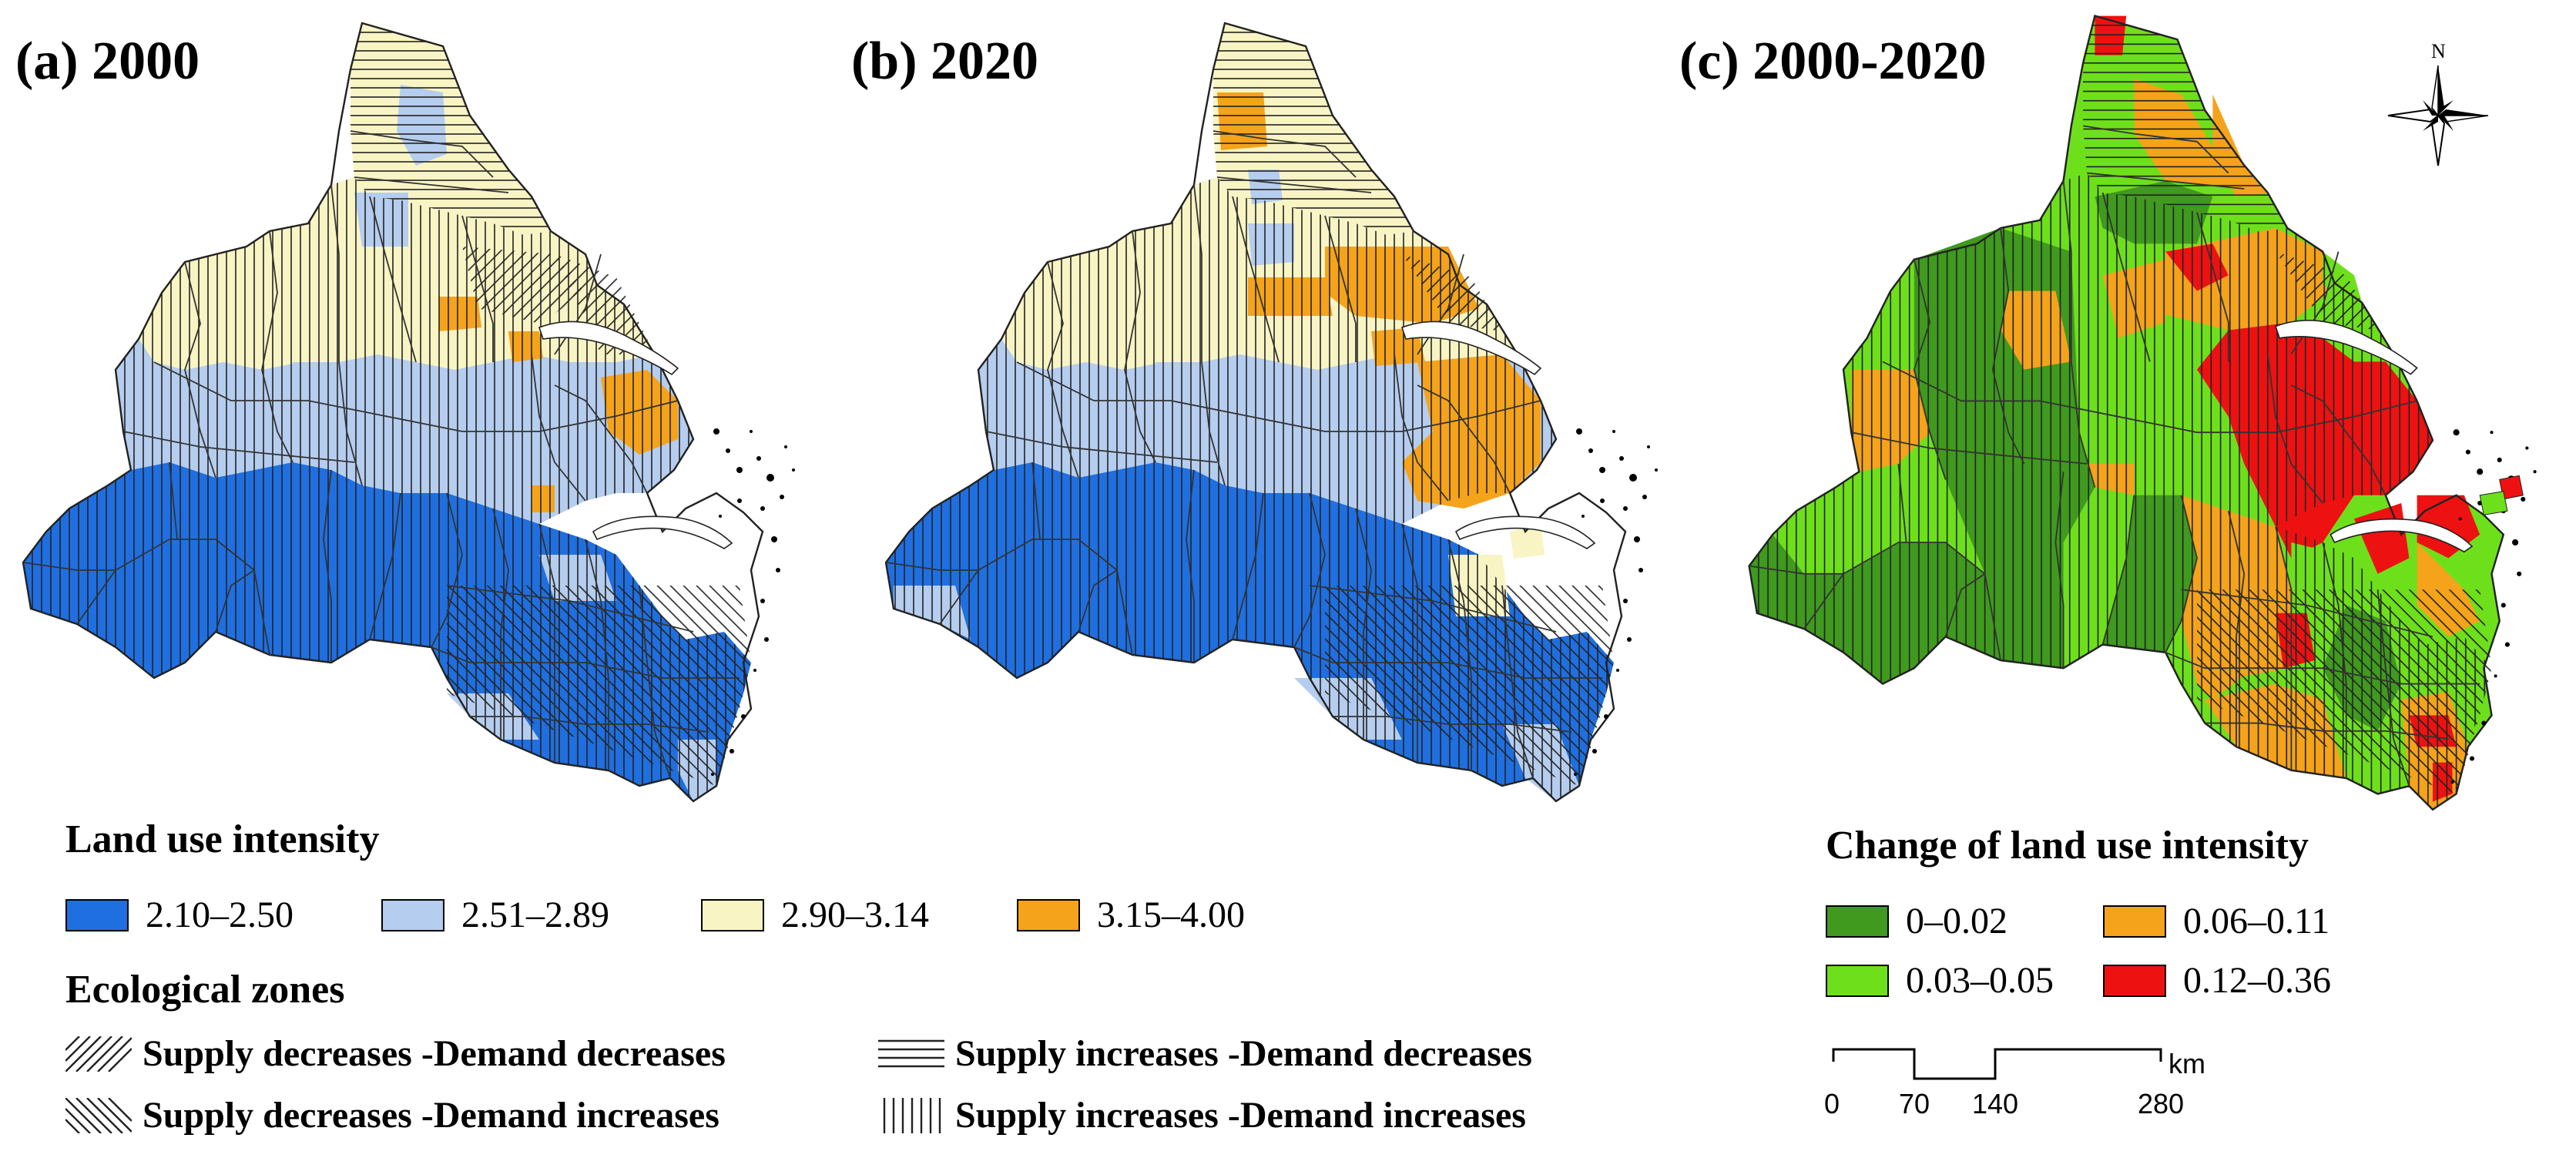 The width and height of the screenshot is (2576, 1158). I want to click on legend-label: 0.12–0.36, so click(2257, 980).